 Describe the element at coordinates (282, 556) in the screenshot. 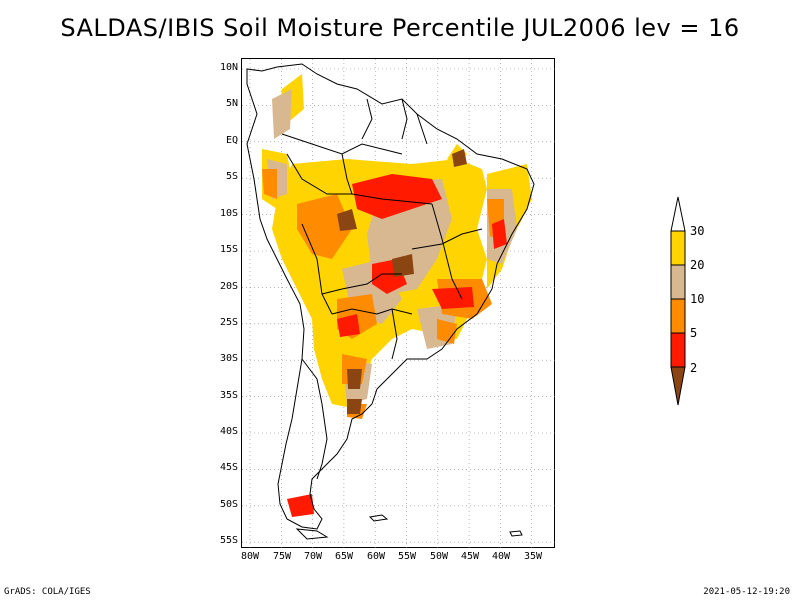

I see `lon-label: 75W` at that location.